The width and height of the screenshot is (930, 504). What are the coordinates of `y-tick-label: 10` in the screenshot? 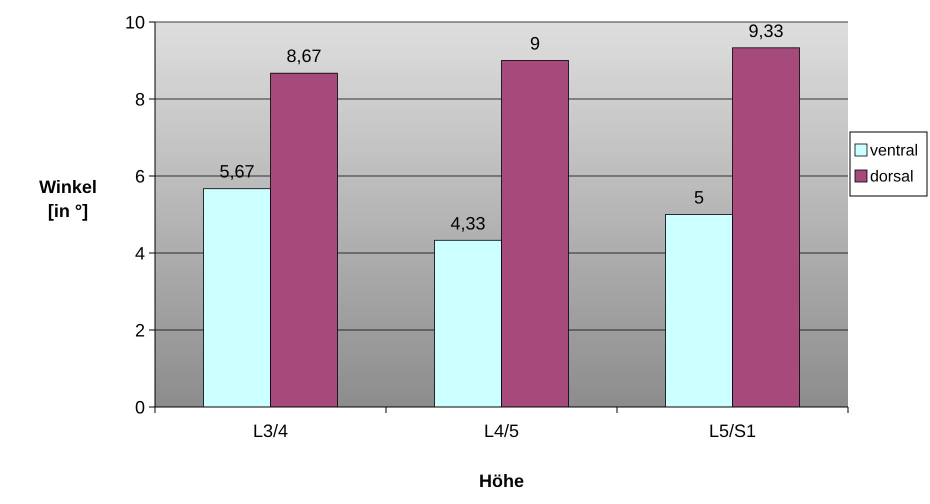 It's located at (134, 22).